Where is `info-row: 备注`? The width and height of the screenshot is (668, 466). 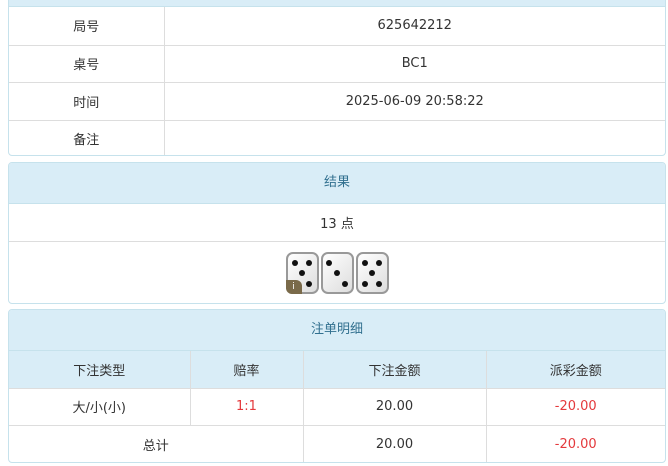
info-row: 备注 is located at coordinates (337, 137).